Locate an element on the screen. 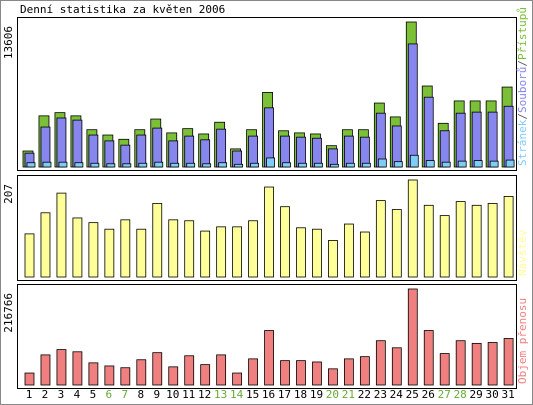  x-tick-label: 14 is located at coordinates (237, 394).